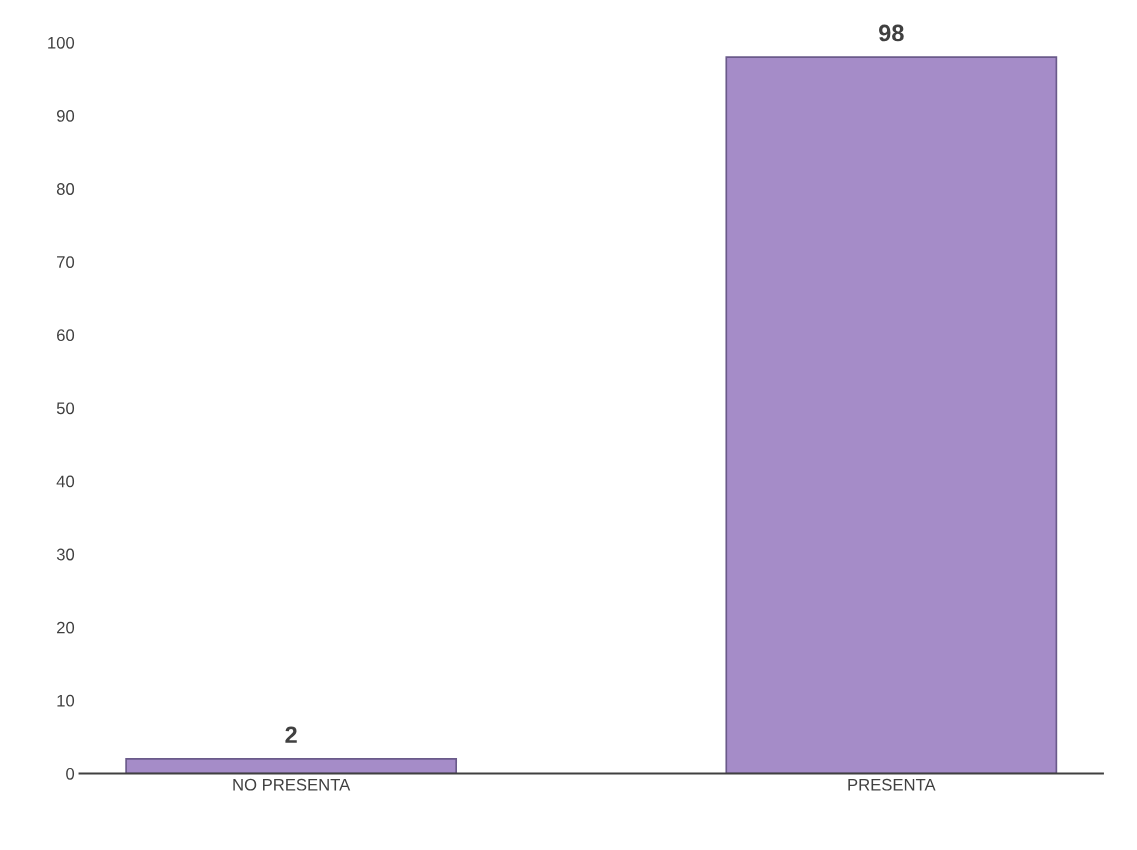 Image resolution: width=1137 pixels, height=850 pixels. I want to click on y-tick-label: 60, so click(66, 335).